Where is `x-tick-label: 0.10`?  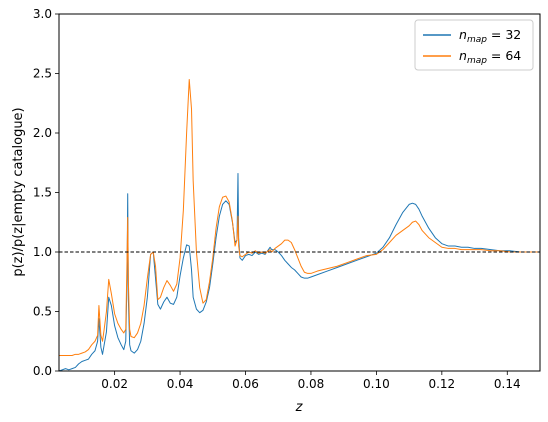
x-tick-label: 0.10 is located at coordinates (376, 384).